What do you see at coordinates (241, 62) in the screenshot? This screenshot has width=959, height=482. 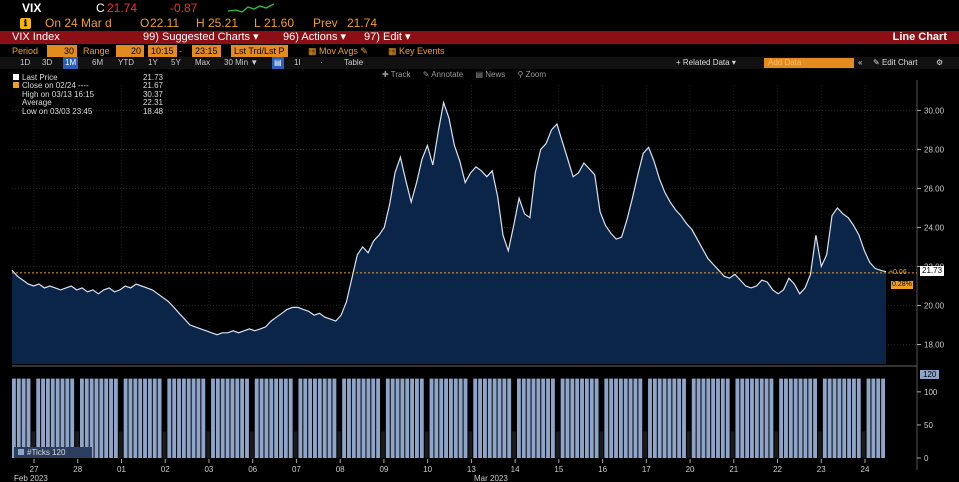 I see `interval-select: 30 Min ▼` at bounding box center [241, 62].